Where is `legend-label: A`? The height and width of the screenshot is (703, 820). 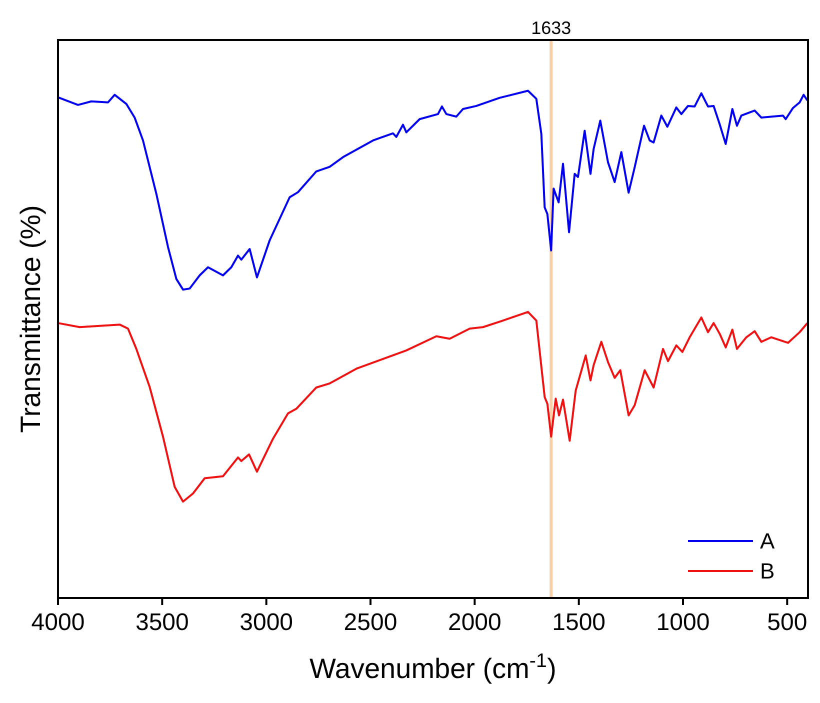
legend-label: A is located at coordinates (767, 541).